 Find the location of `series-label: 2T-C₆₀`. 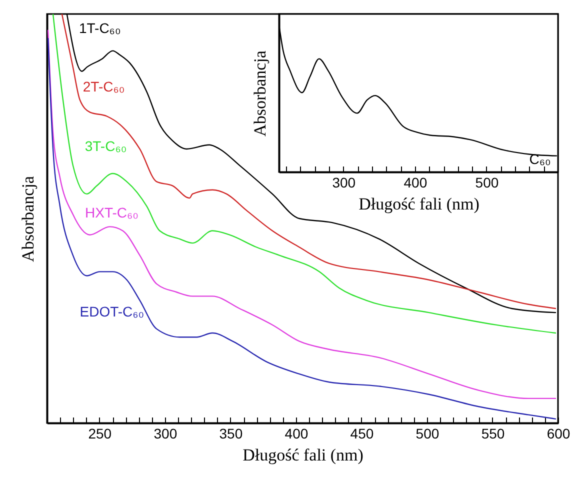

series-label: 2T-C₆₀ is located at coordinates (103, 86).